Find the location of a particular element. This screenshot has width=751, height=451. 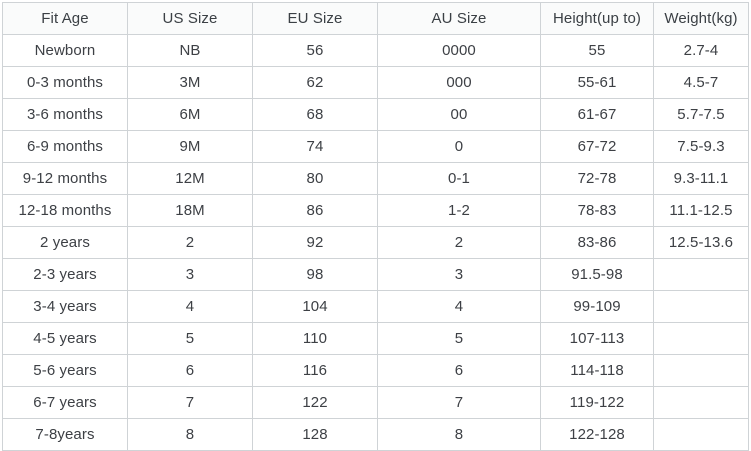

table-cell-height-up-to: 107-113 is located at coordinates (597, 338).